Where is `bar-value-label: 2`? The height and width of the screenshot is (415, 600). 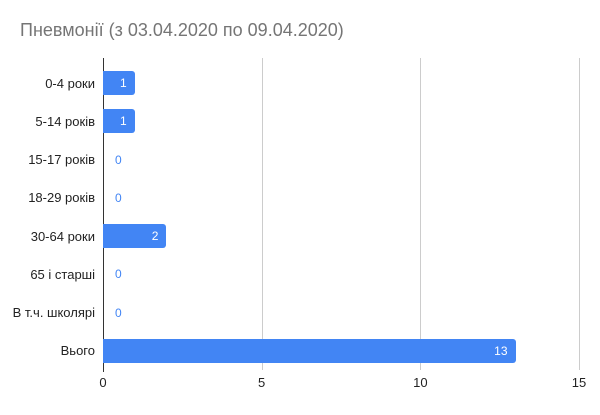
bar-value-label: 2 is located at coordinates (155, 236).